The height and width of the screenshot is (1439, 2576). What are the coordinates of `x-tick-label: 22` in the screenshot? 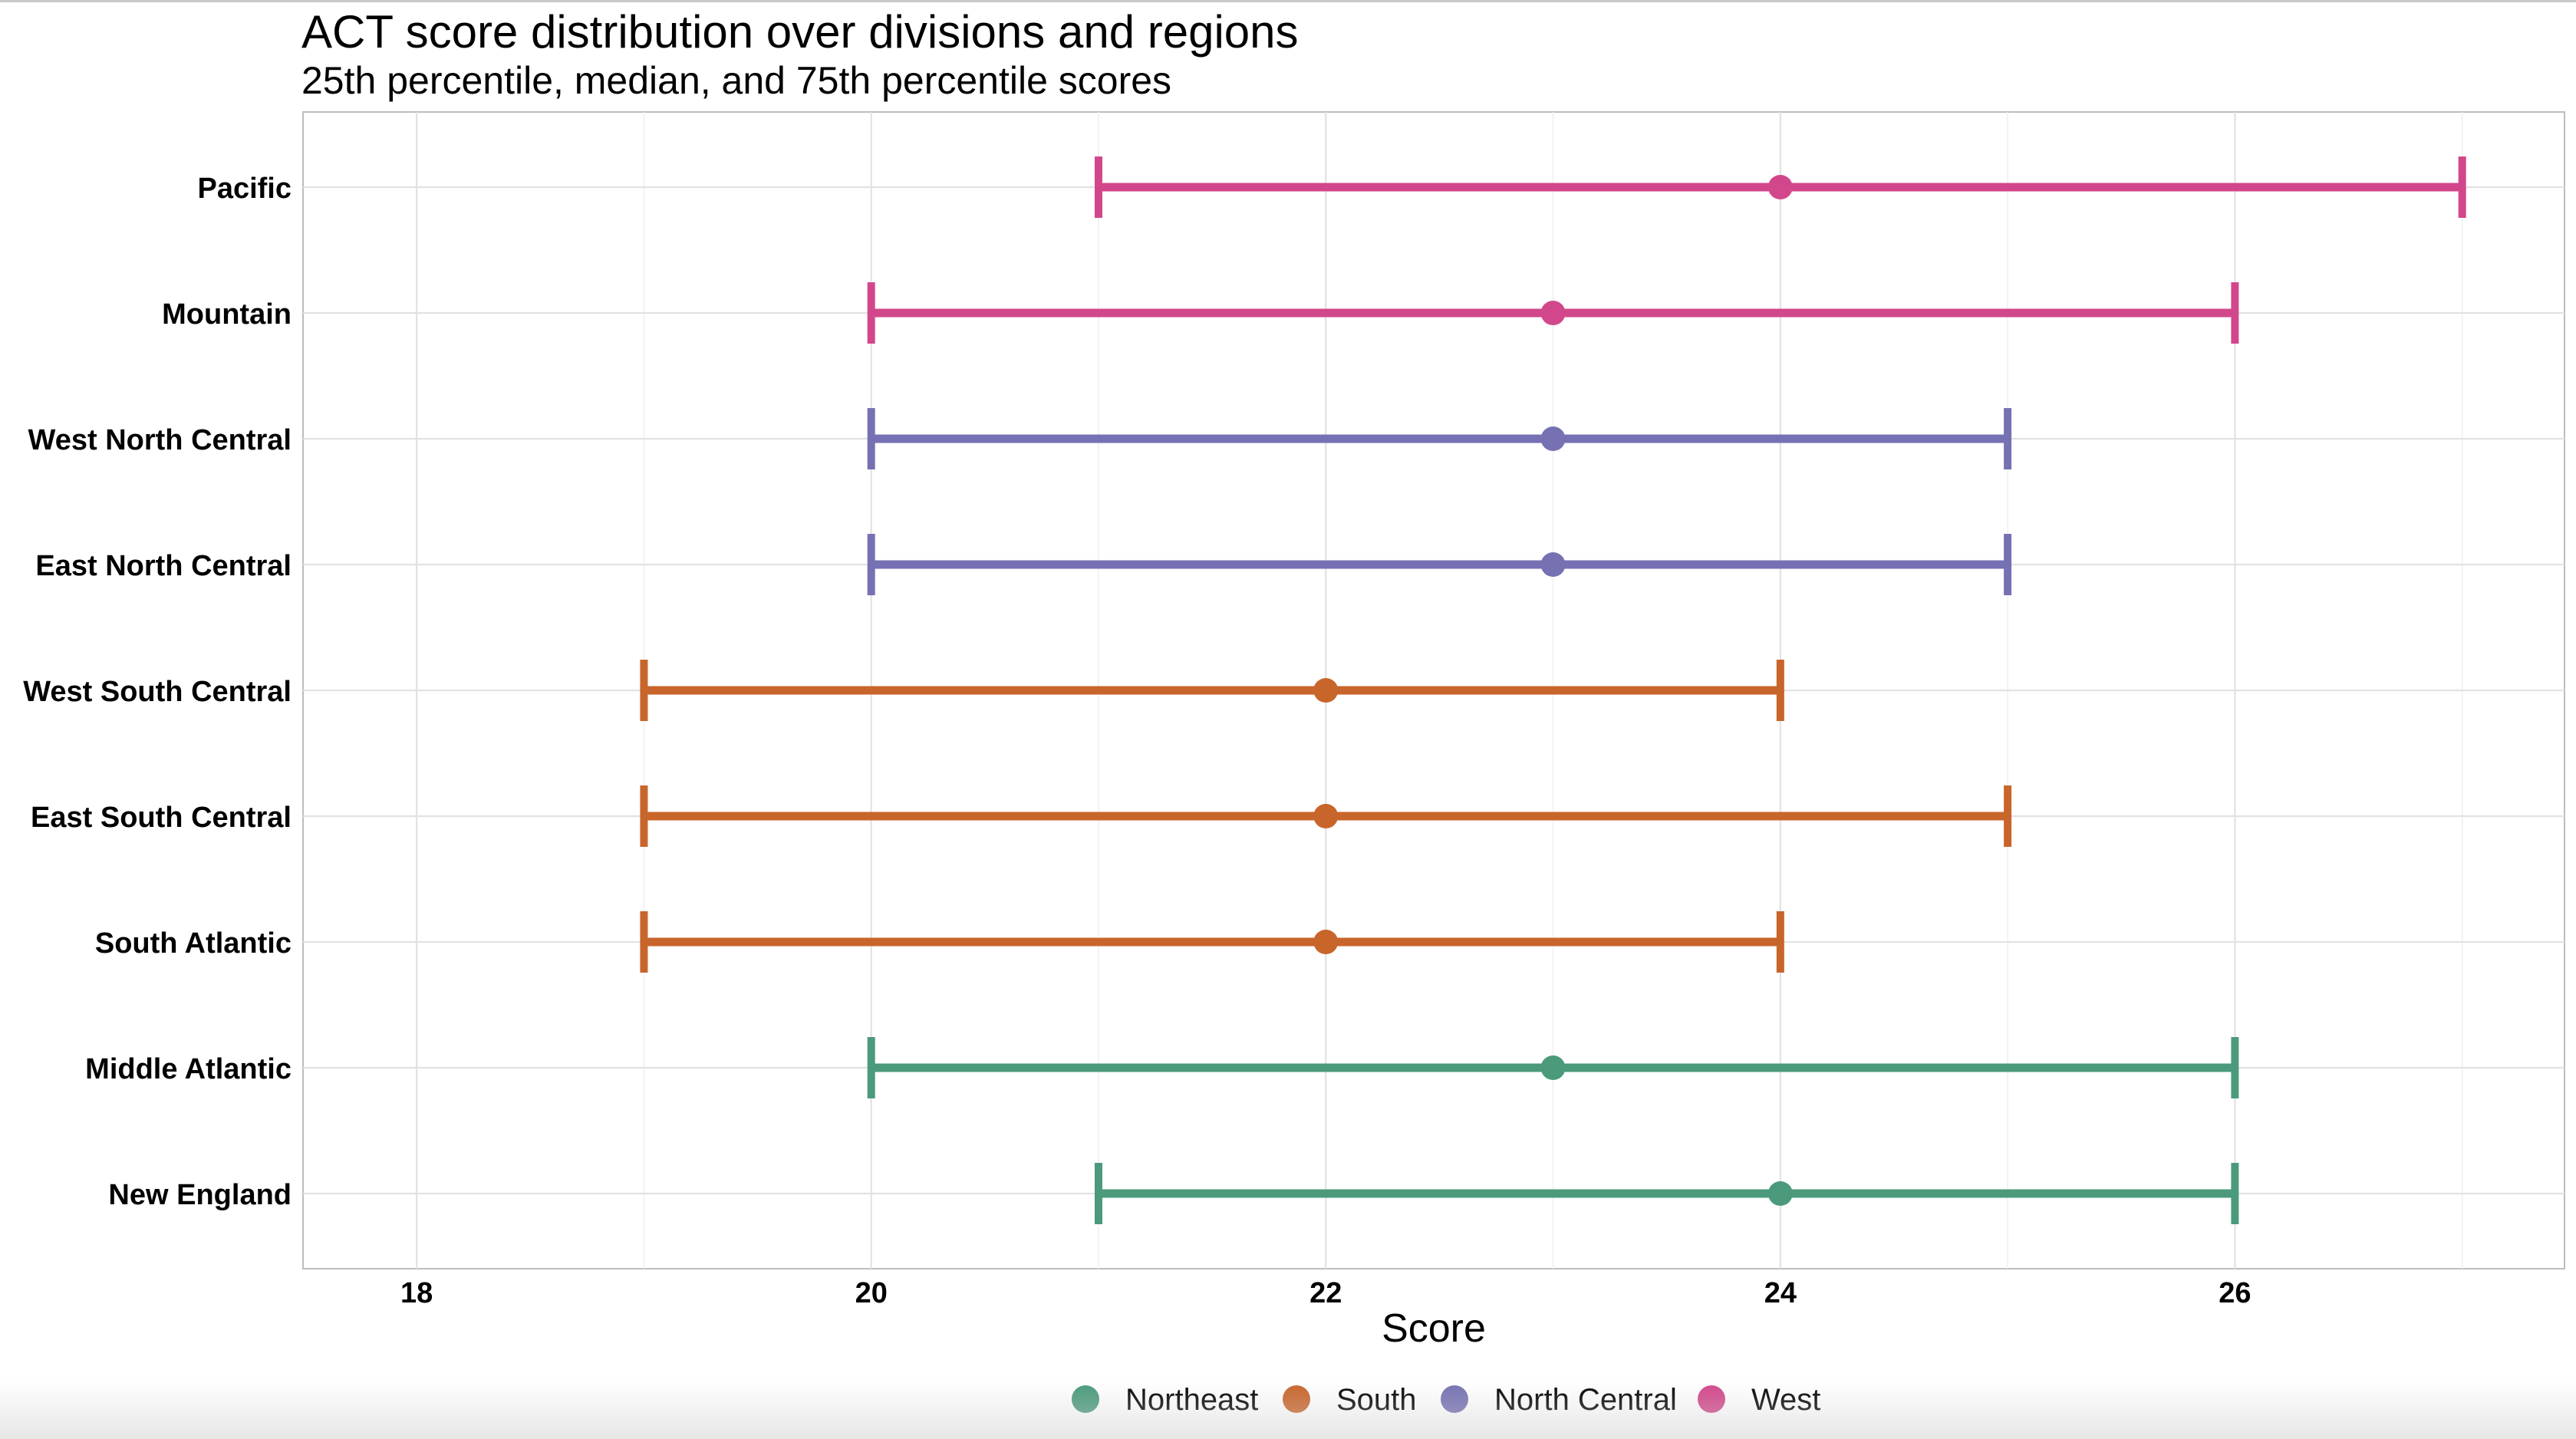 It's located at (1325, 1293).